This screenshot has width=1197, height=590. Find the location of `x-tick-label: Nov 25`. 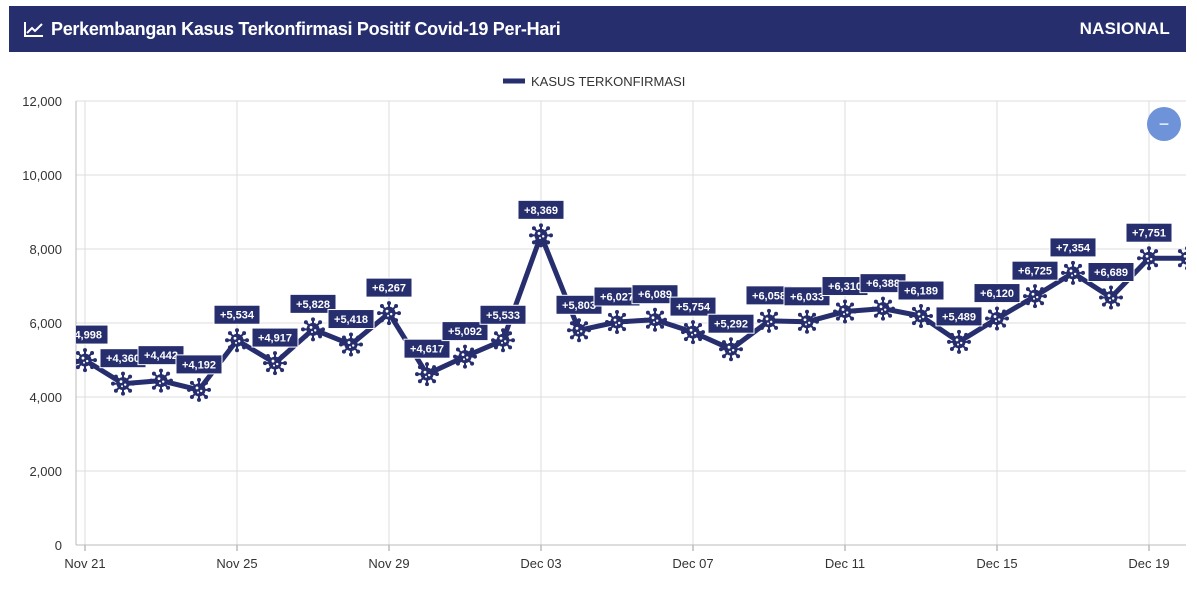

x-tick-label: Nov 25 is located at coordinates (236, 563).